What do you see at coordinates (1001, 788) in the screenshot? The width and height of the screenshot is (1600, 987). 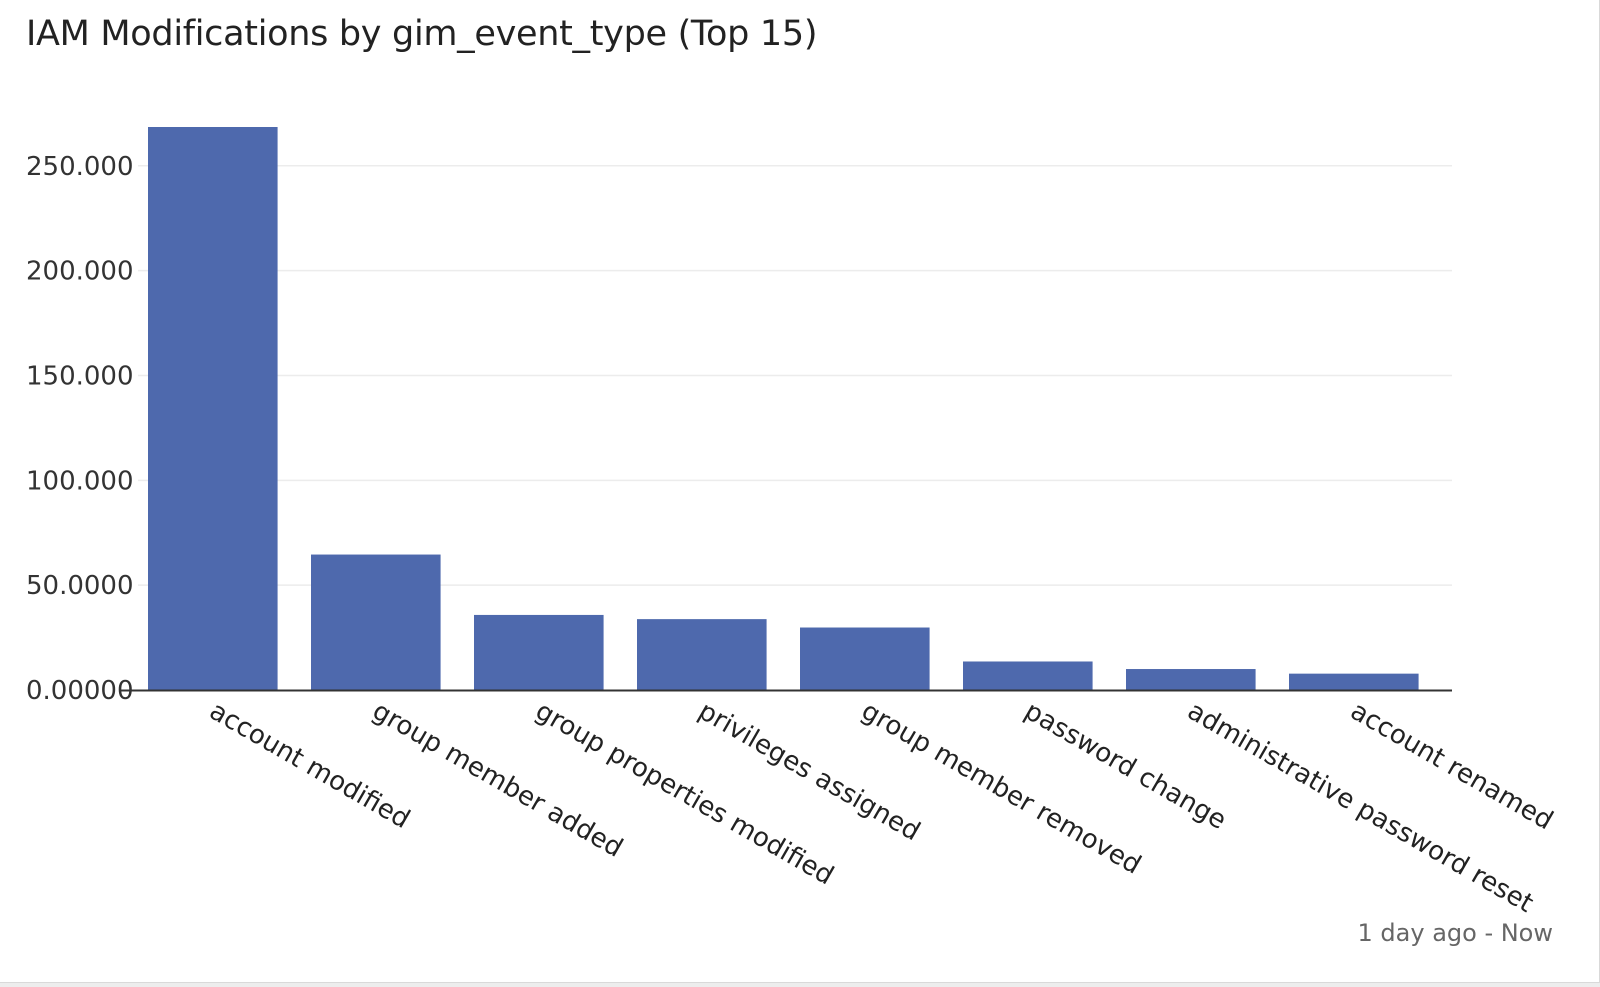 I see `x-tick-label: group member removed` at bounding box center [1001, 788].